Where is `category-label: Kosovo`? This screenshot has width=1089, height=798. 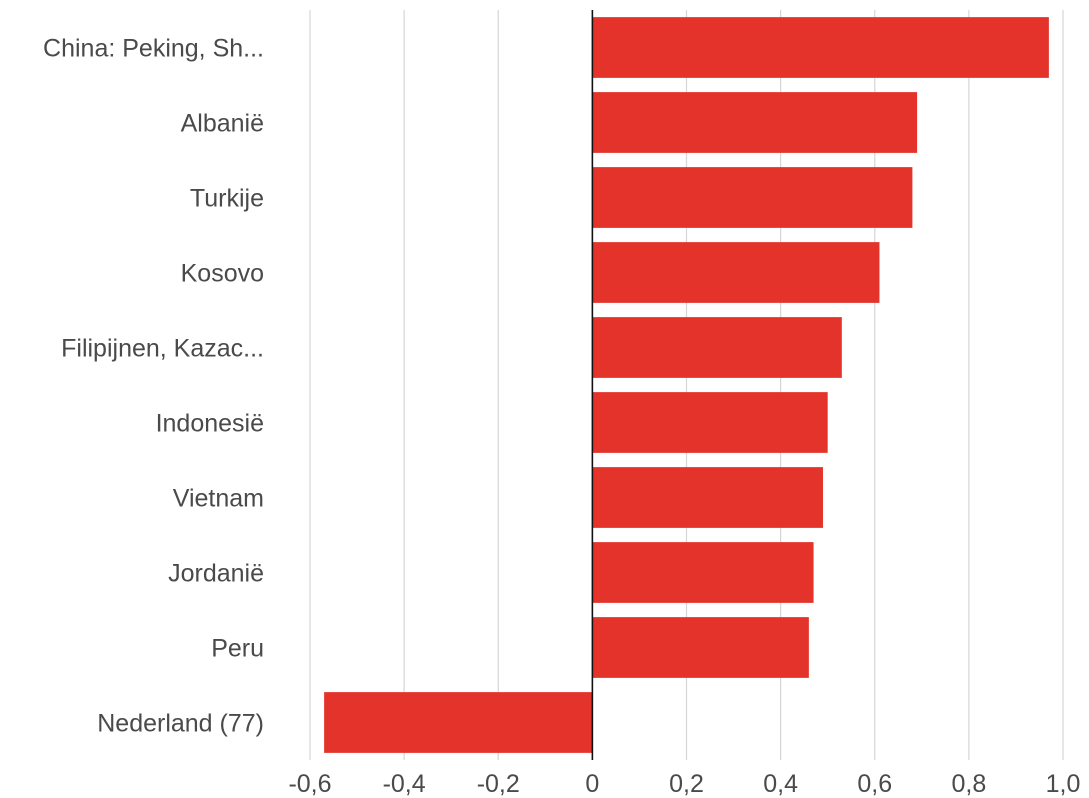
category-label: Kosovo is located at coordinates (222, 274).